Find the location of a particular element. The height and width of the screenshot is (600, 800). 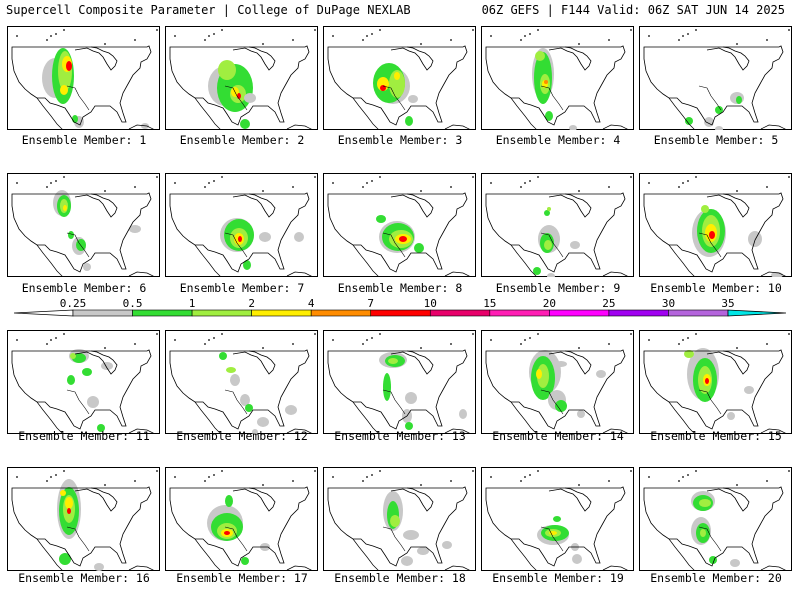

ensemble-member-label: Ensemble Member: 8 is located at coordinates (400, 288).